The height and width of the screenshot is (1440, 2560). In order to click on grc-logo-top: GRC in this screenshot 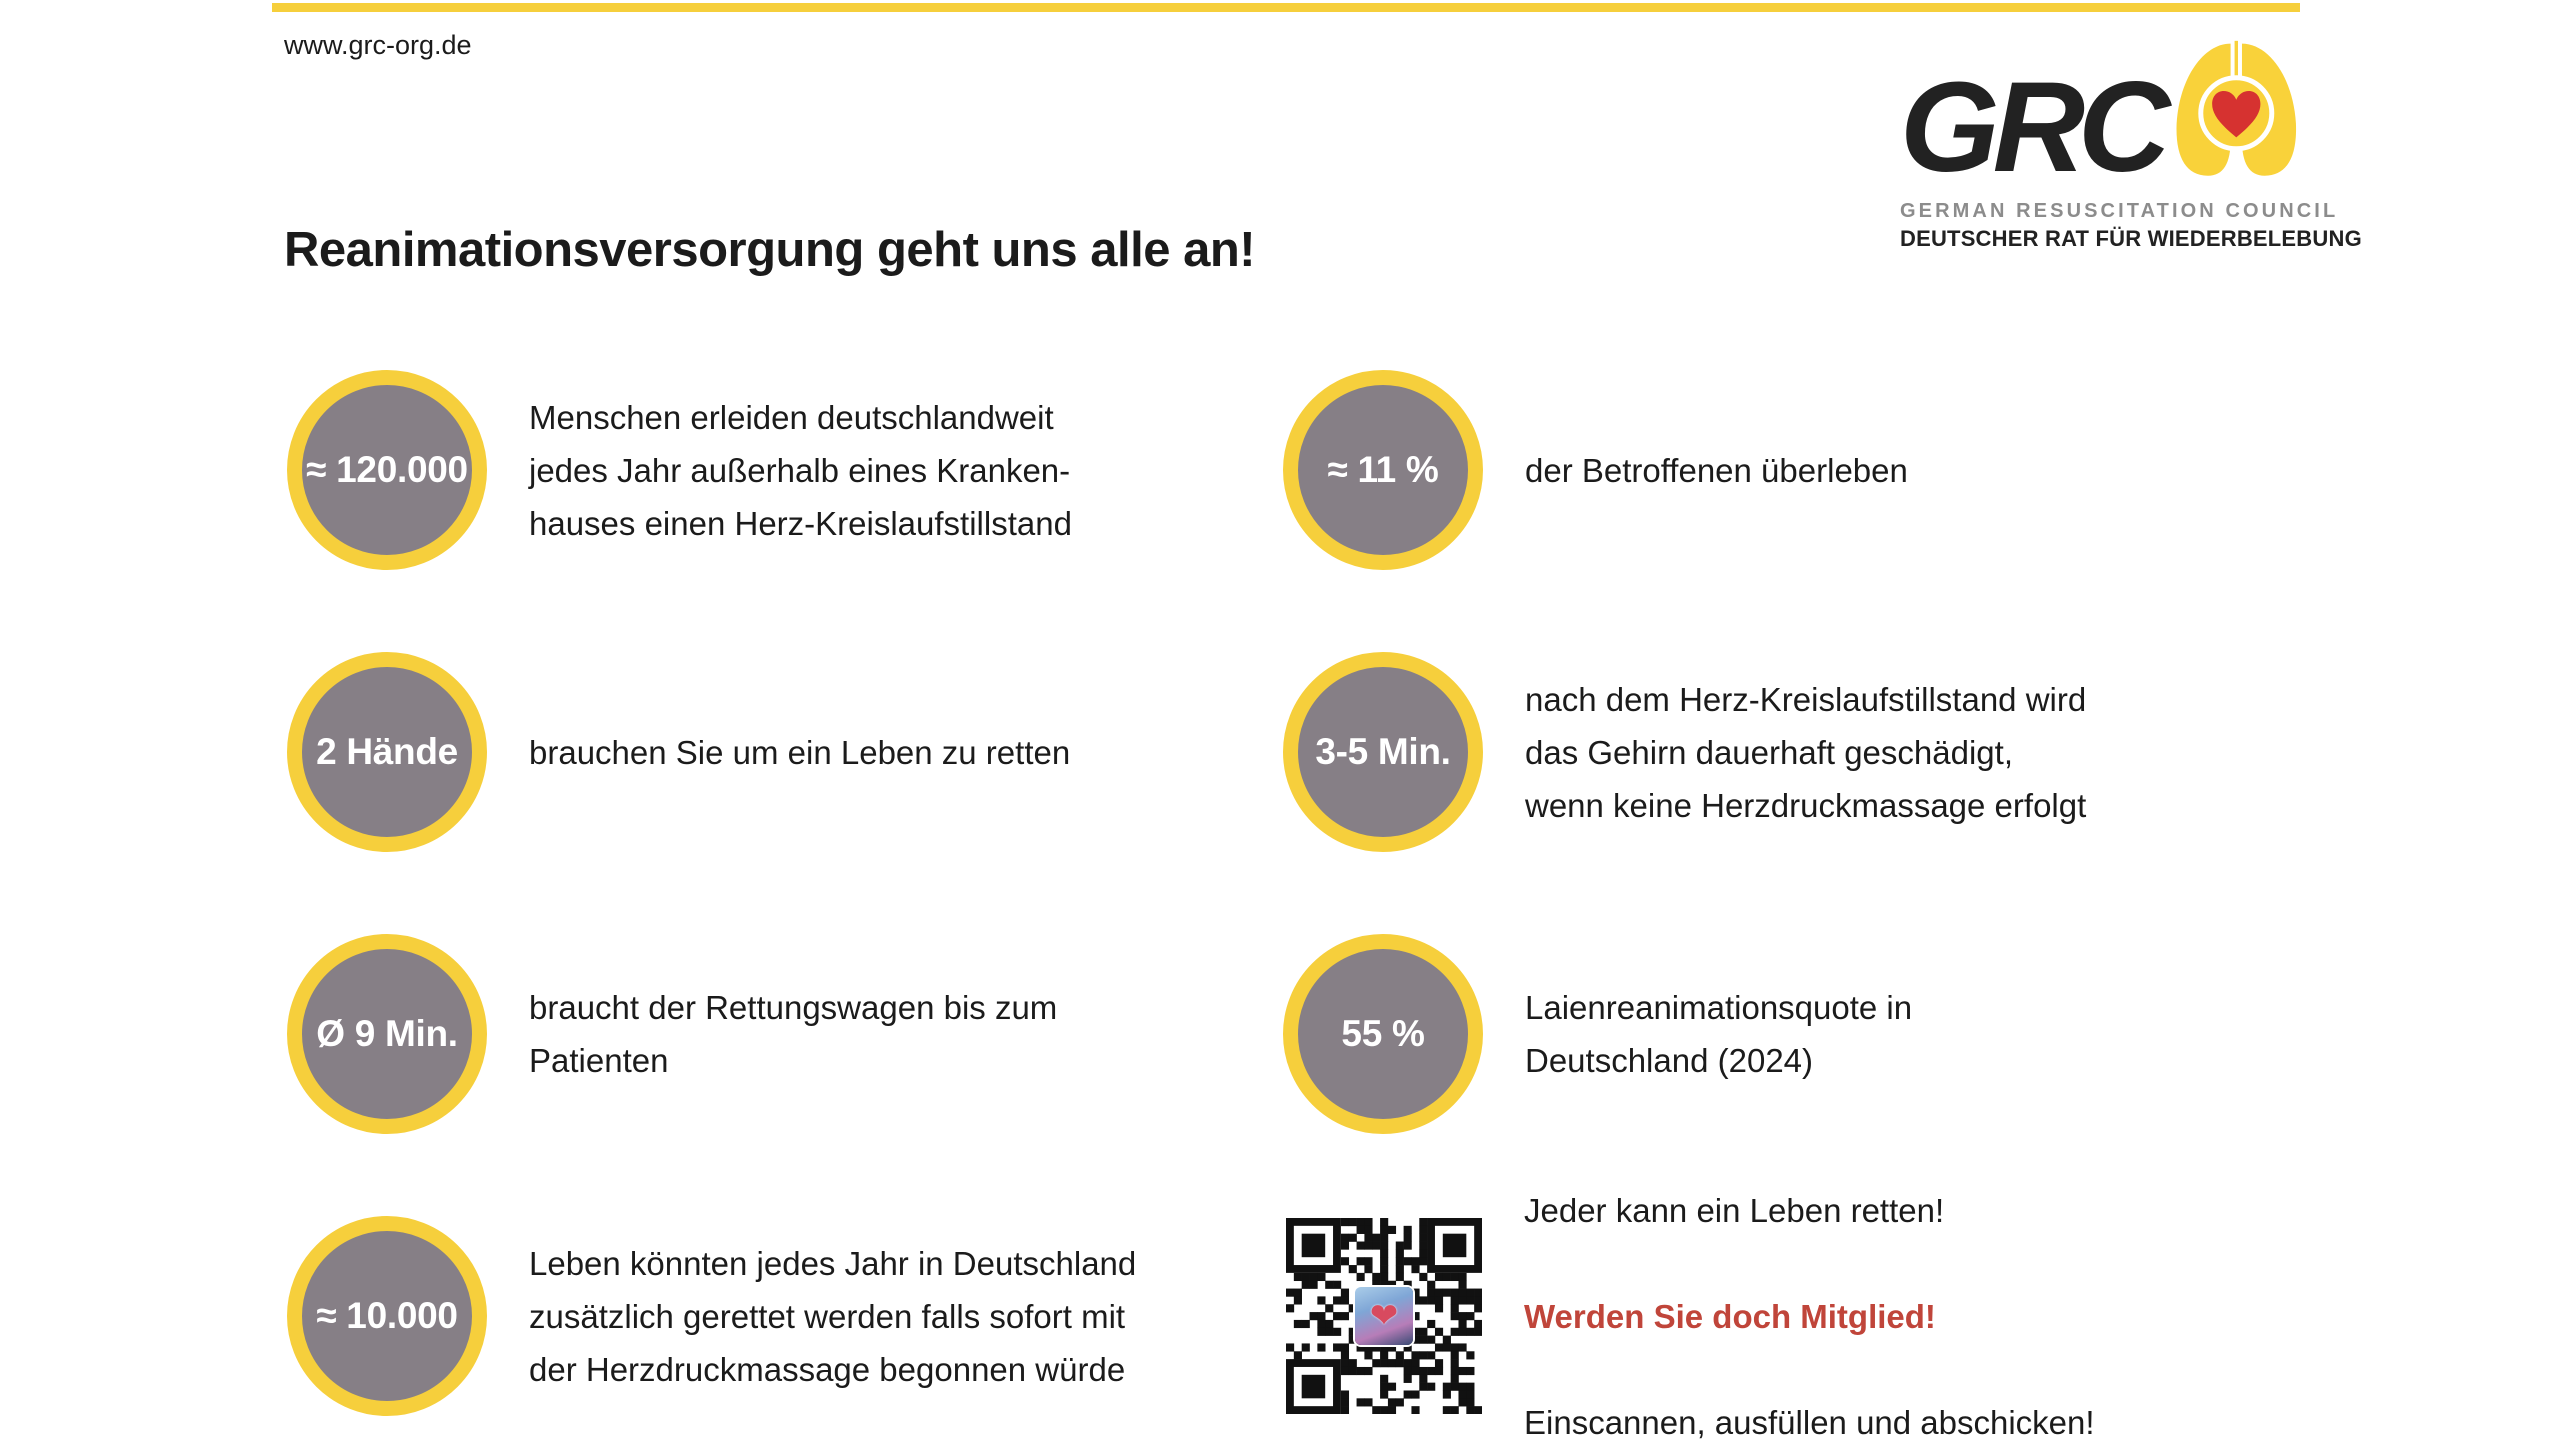, I will do `click(2105, 115)`.